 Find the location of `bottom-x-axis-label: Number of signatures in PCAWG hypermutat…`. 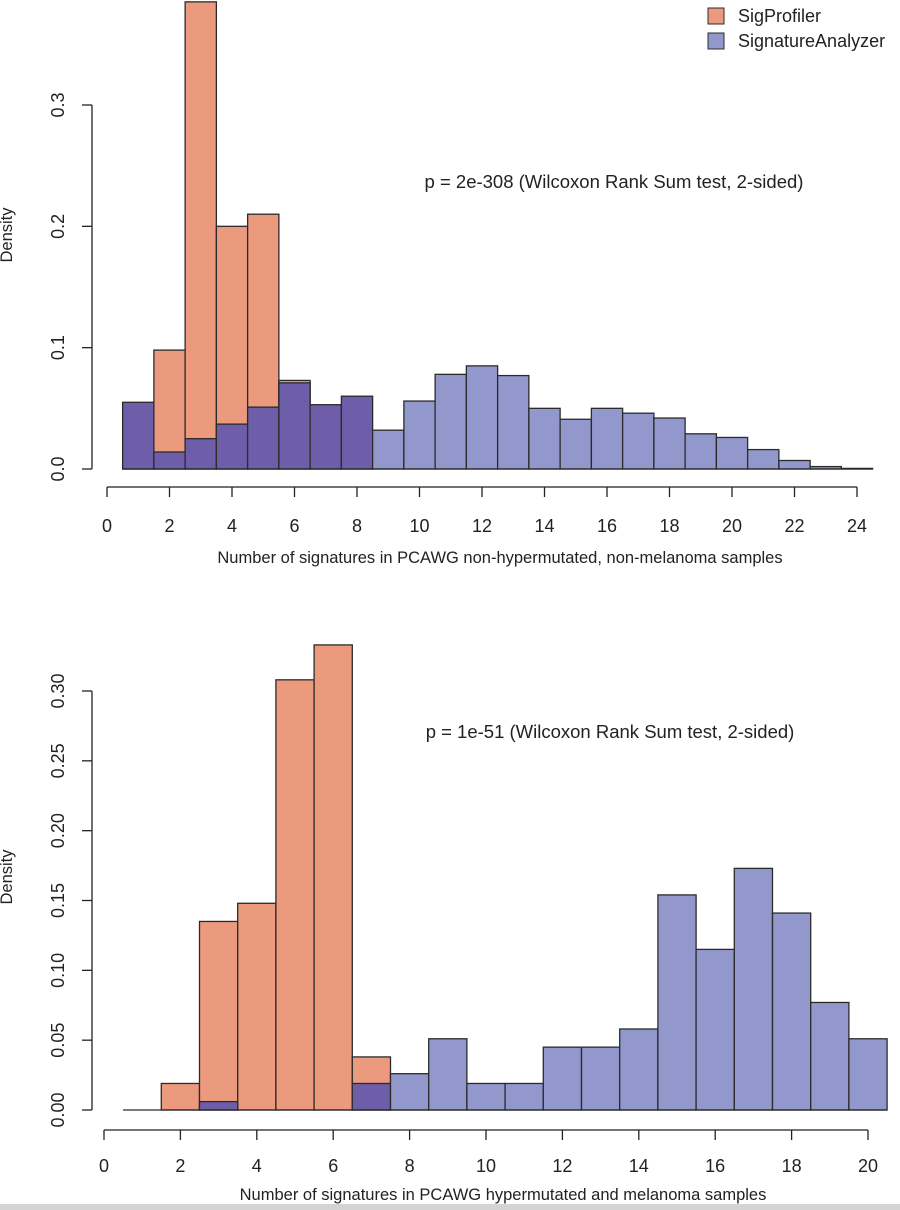

bottom-x-axis-label: Number of signatures in PCAWG hypermutat… is located at coordinates (503, 1195).